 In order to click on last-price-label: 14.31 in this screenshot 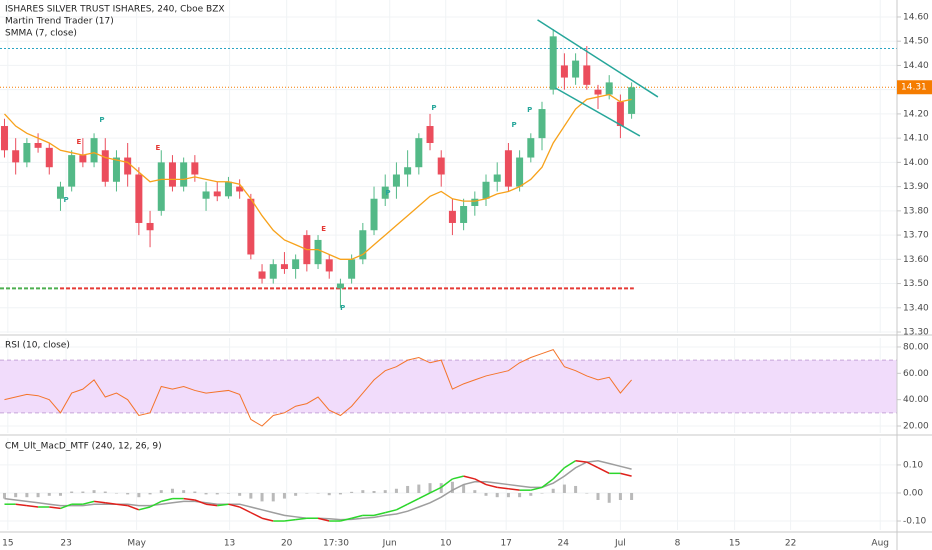, I will do `click(914, 88)`.